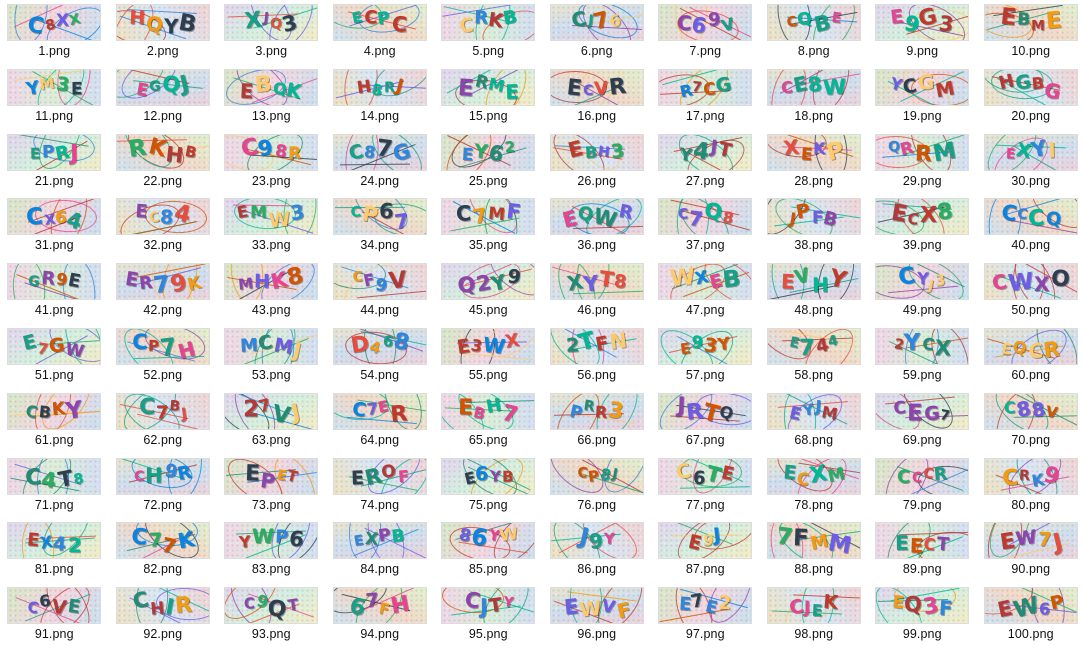  Describe the element at coordinates (271, 35) in the screenshot. I see `file-item: X J Q 3 3.png` at that location.